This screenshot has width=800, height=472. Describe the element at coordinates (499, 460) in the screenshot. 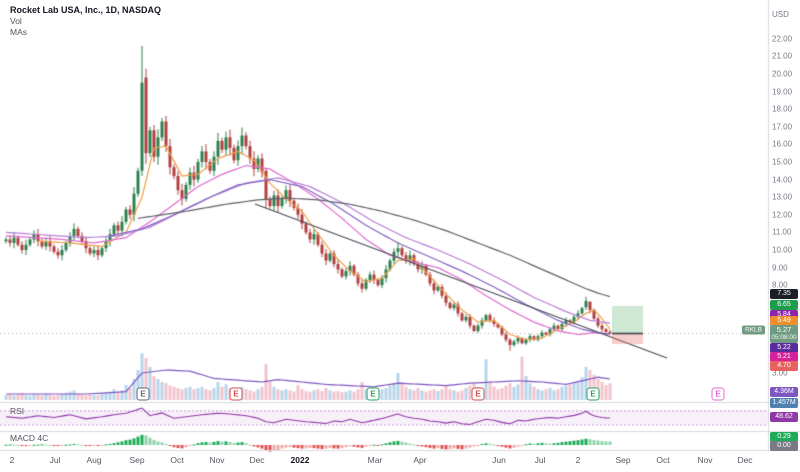

I see `time-label-jun: Jun` at that location.